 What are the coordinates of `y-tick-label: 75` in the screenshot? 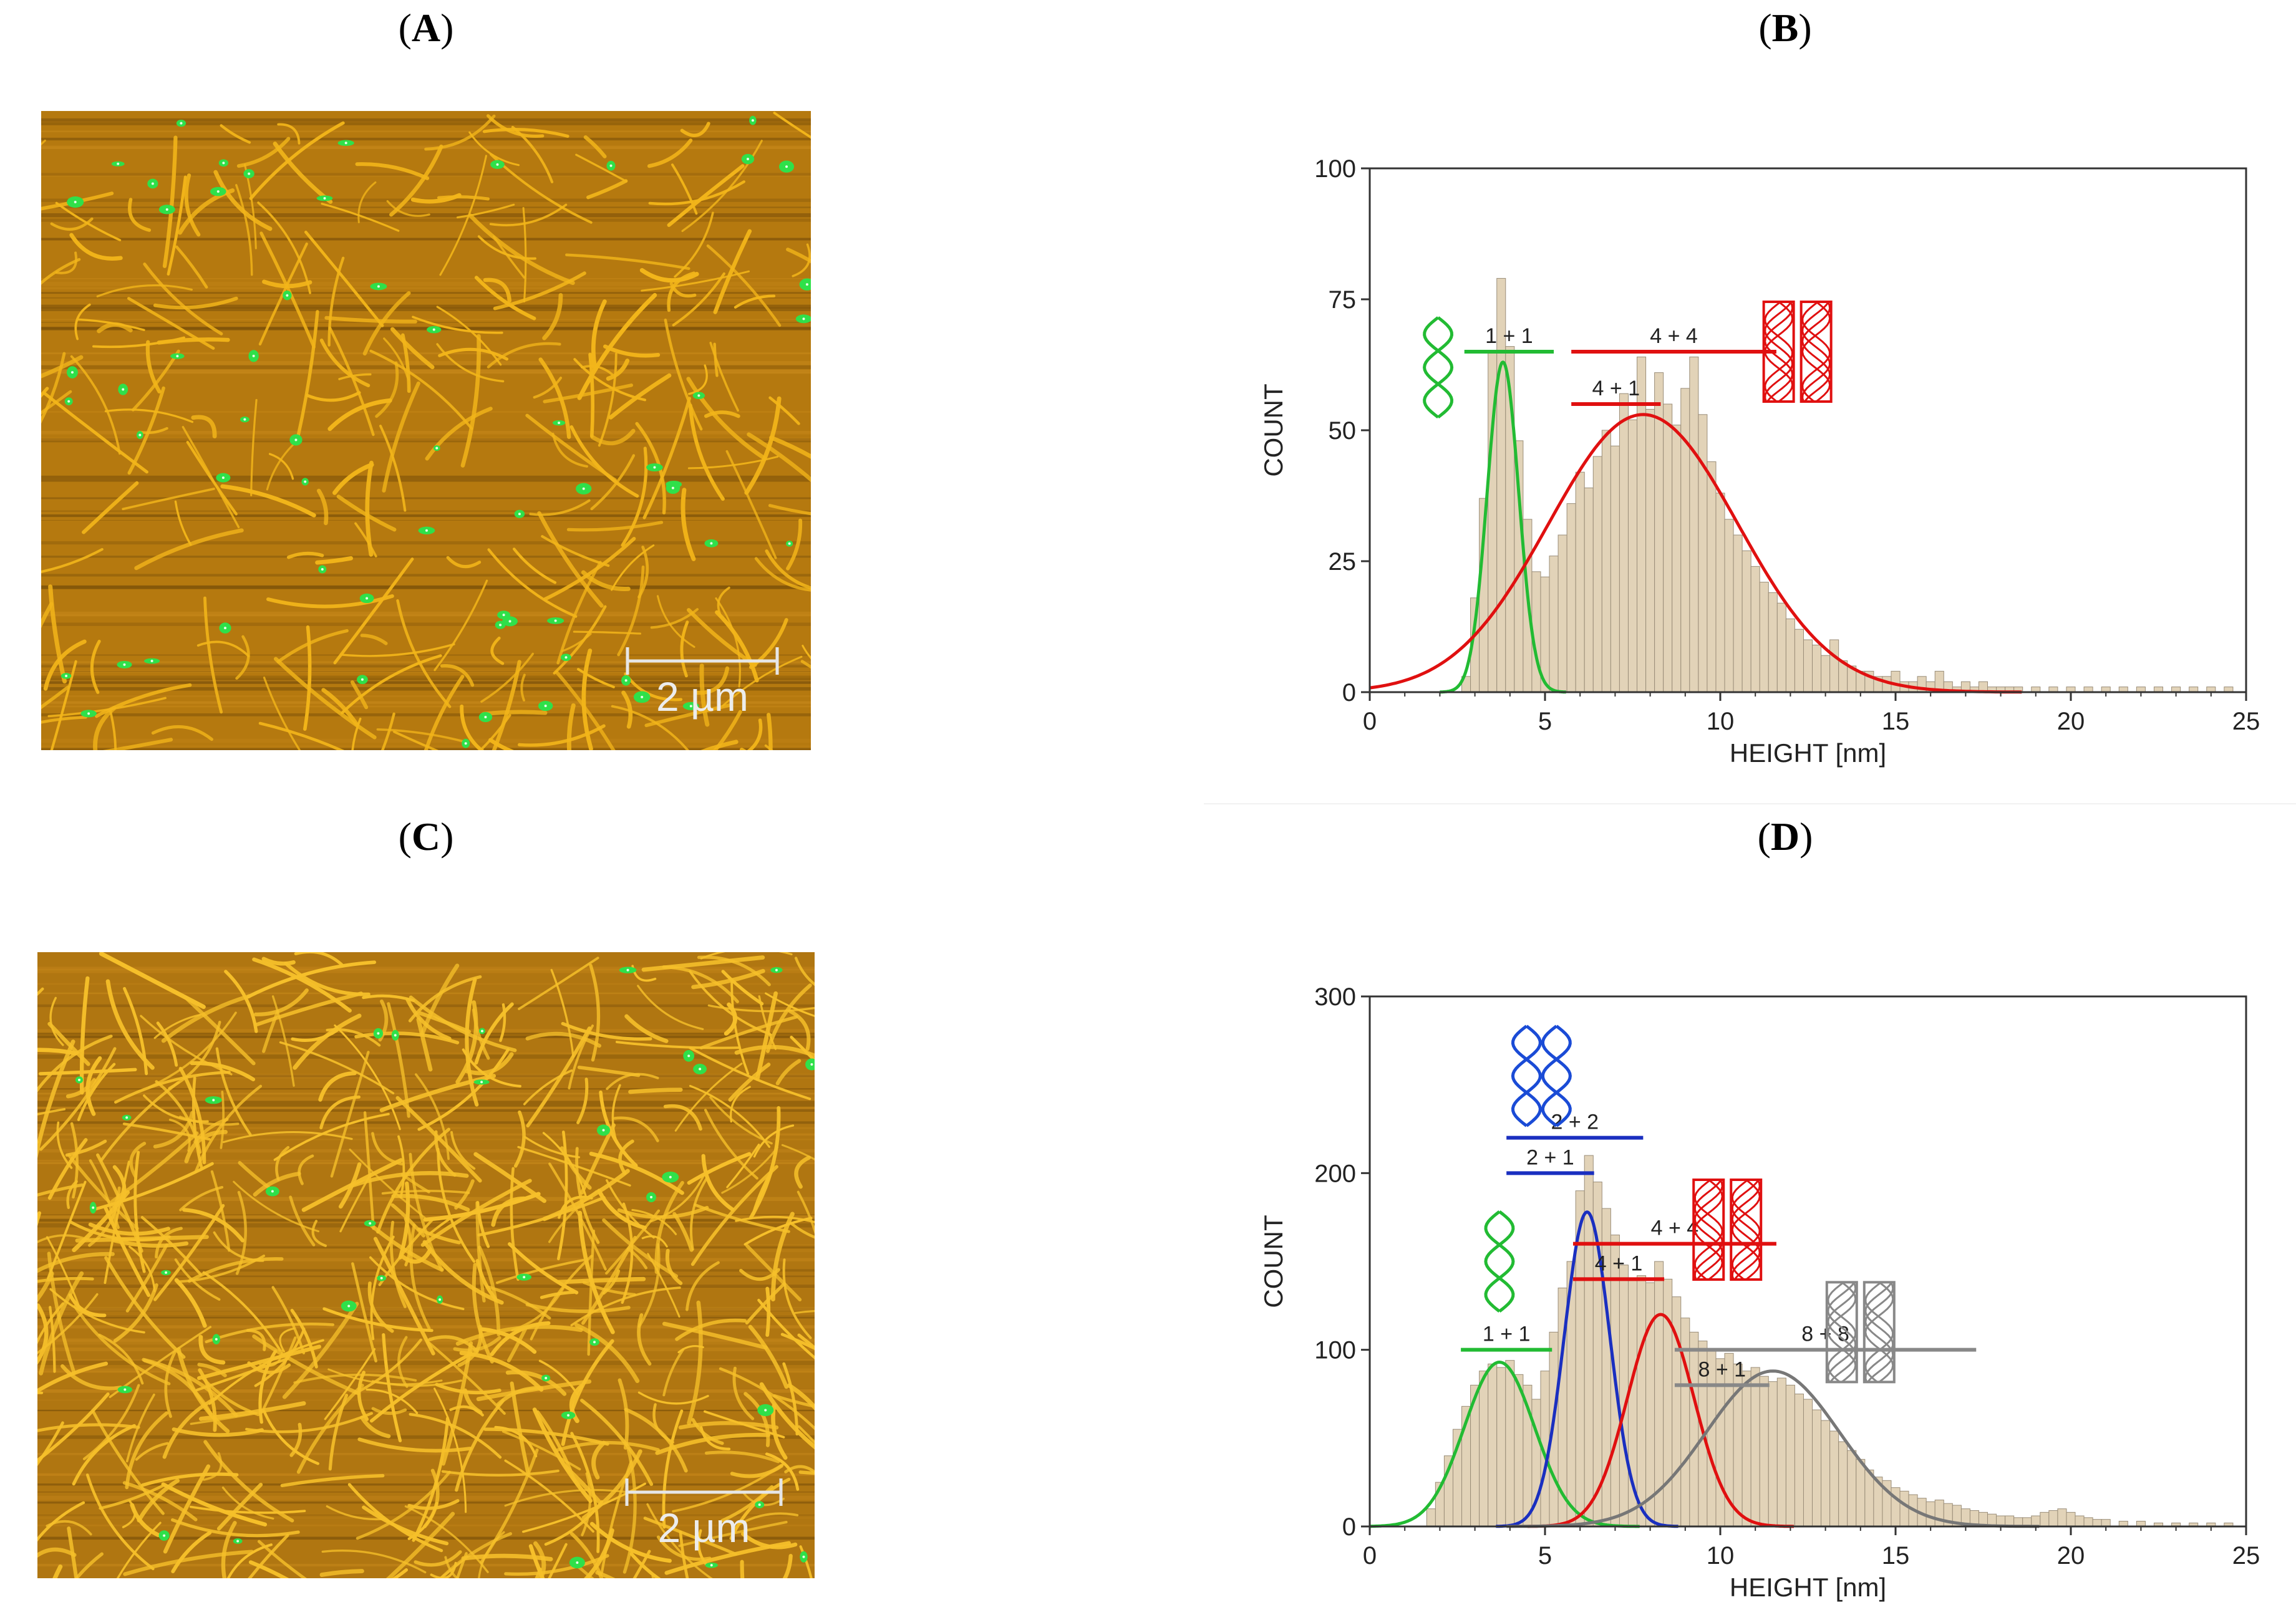 It's located at (1343, 300).